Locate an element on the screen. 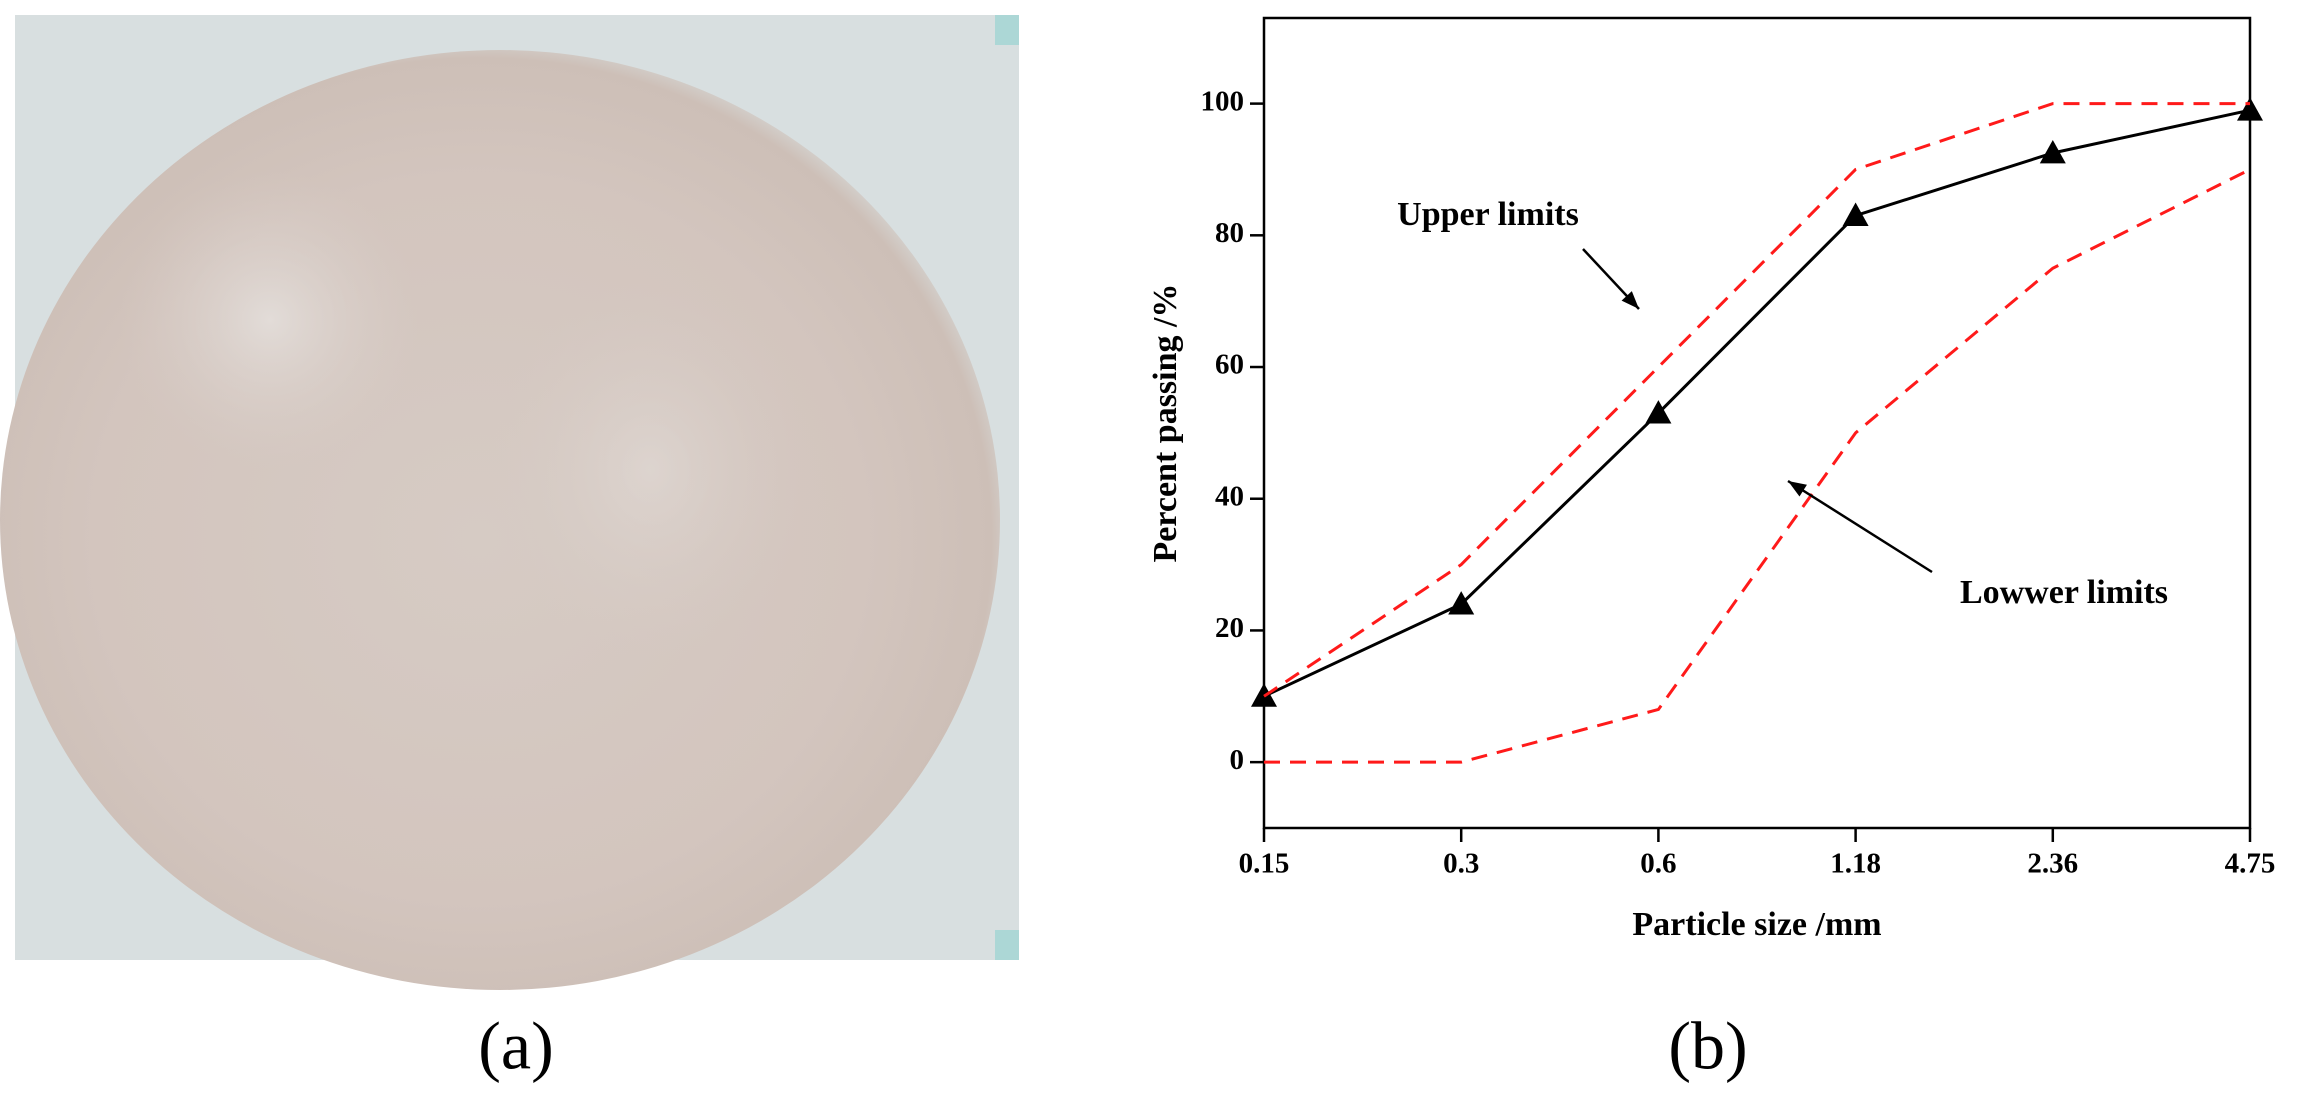  annotation-arrow is located at coordinates (1860, 526).